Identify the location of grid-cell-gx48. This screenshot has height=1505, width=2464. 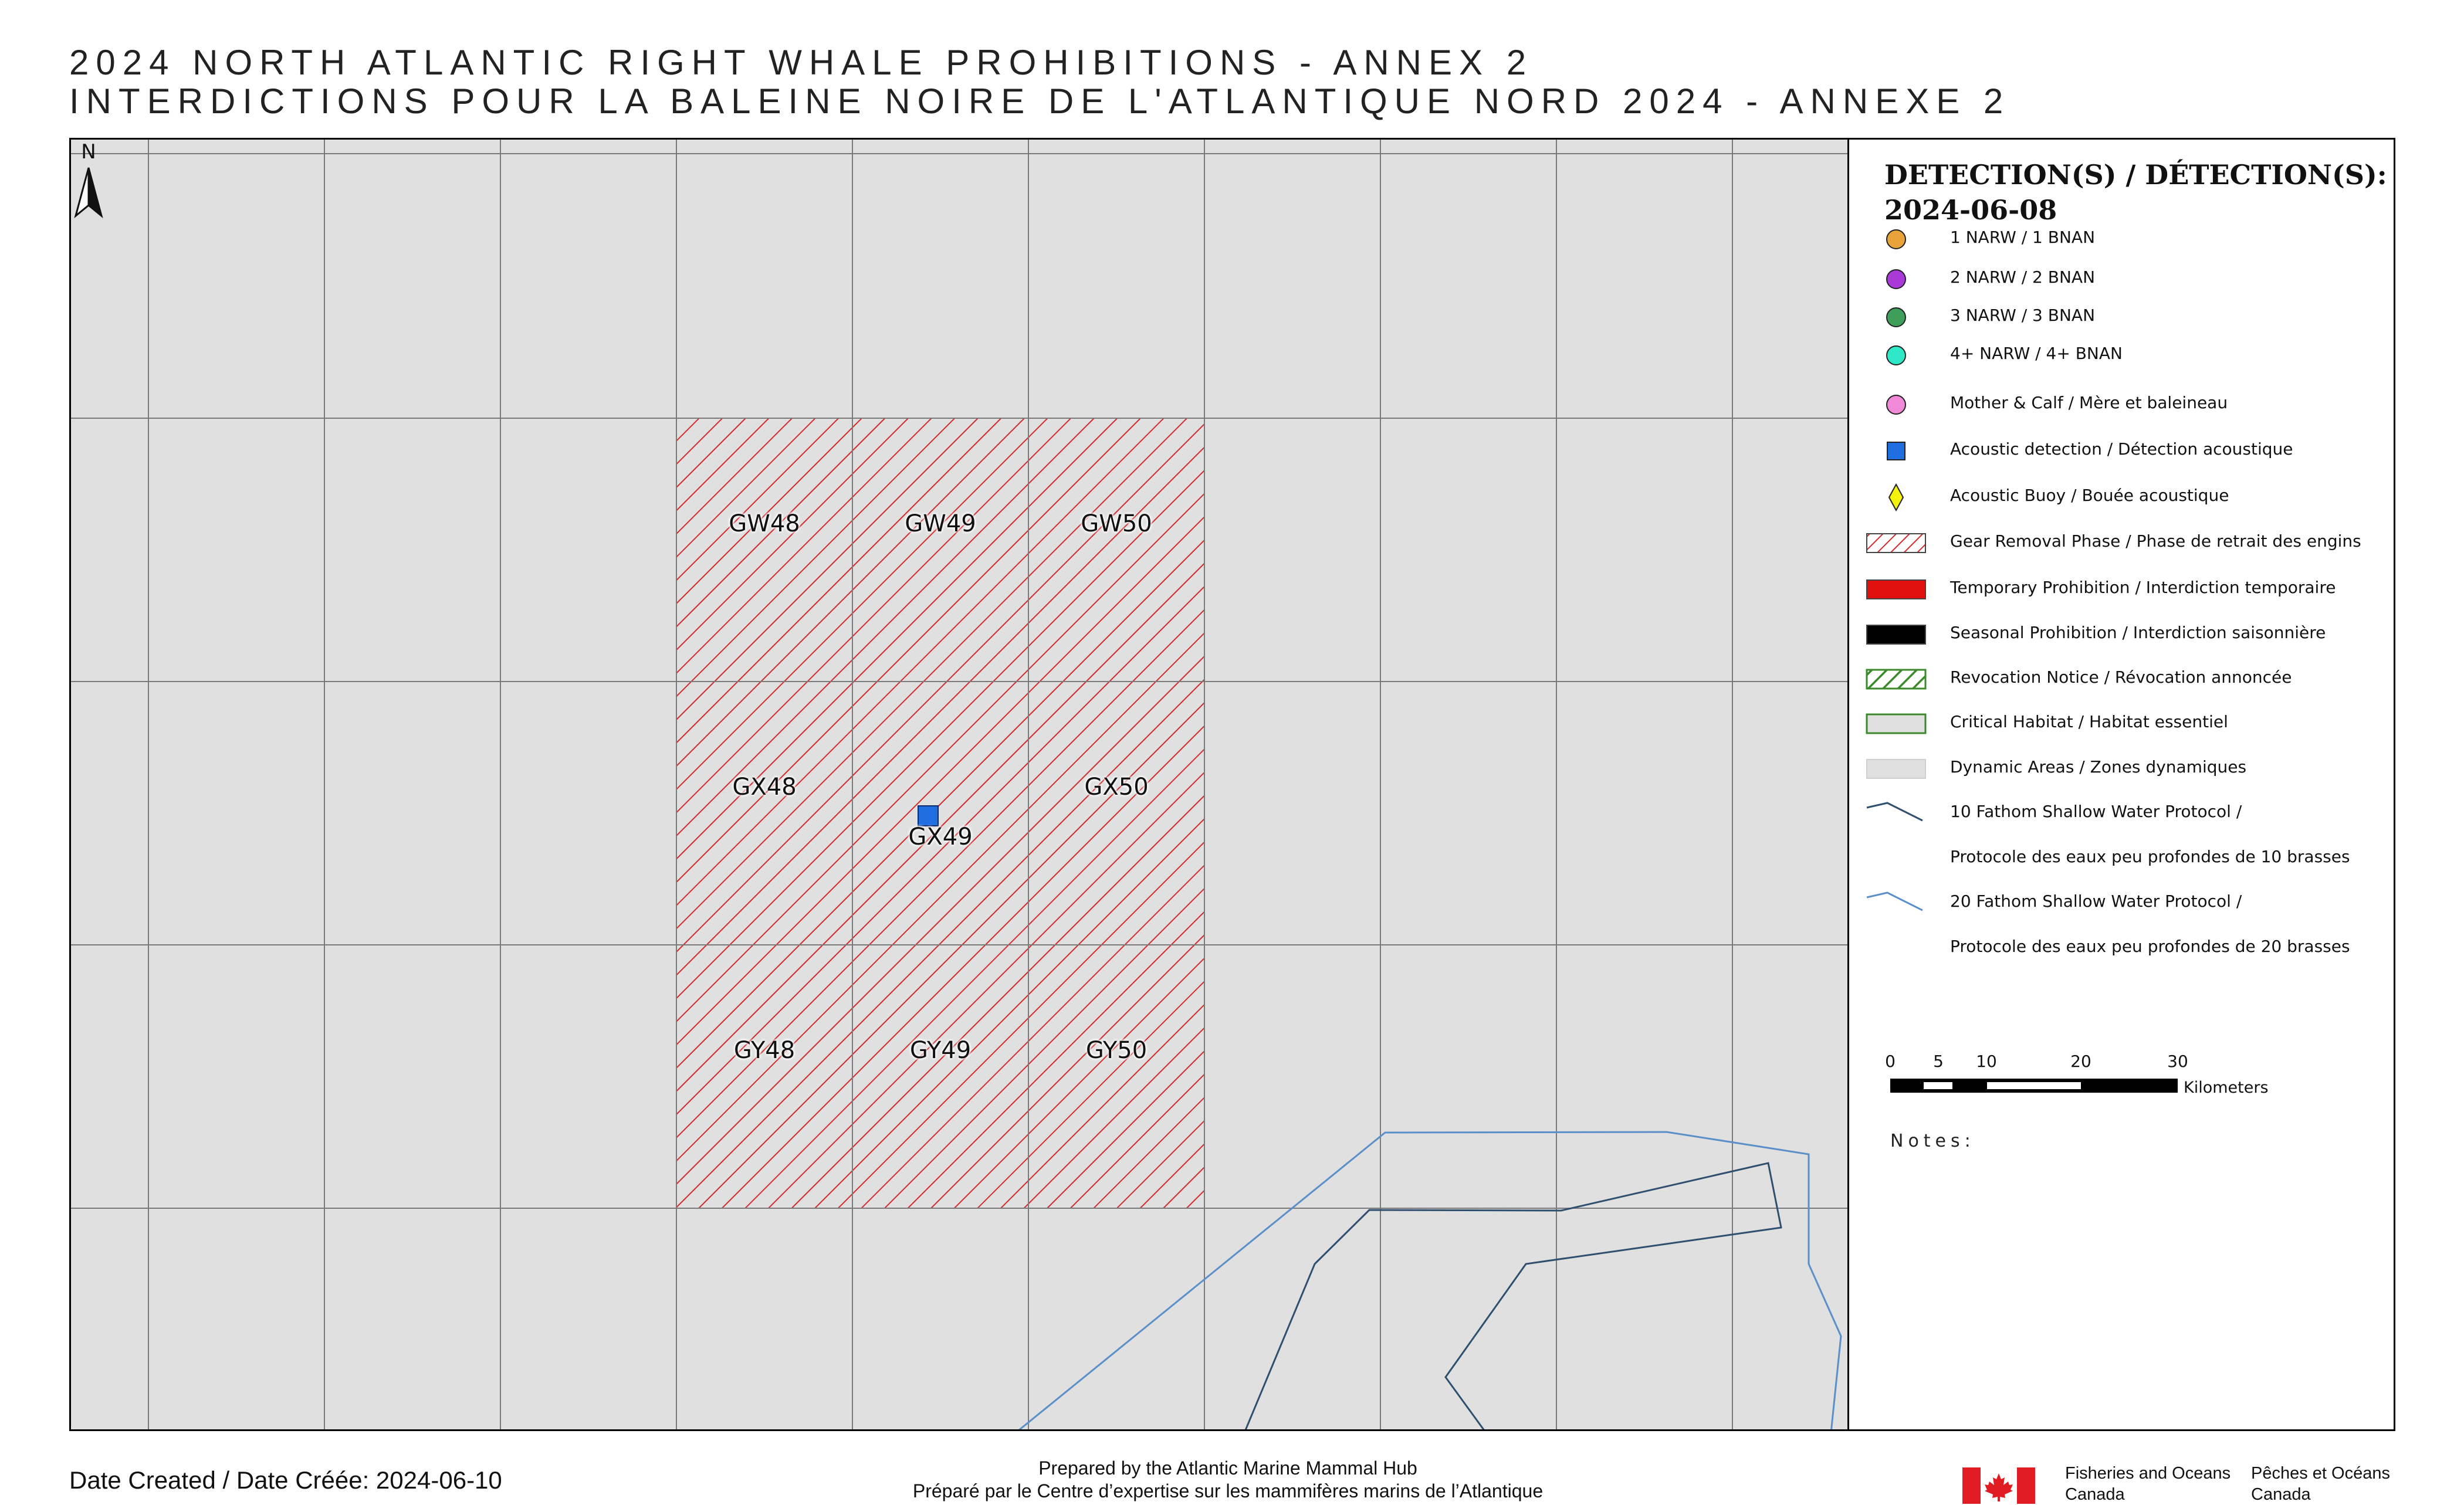
(764, 813).